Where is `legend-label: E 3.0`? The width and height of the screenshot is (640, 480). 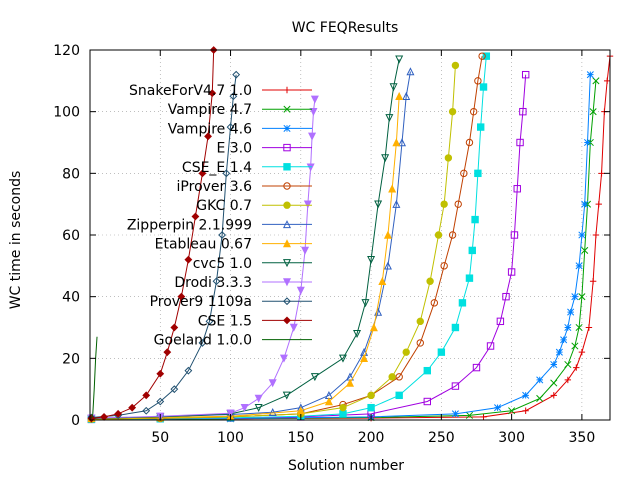 legend-label: E 3.0 is located at coordinates (234, 149).